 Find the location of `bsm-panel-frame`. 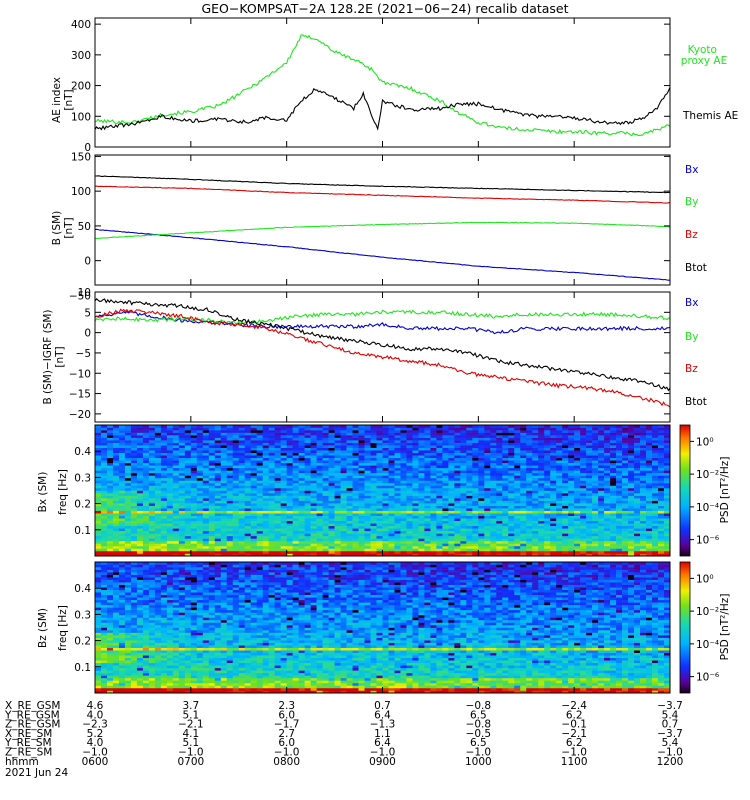

bsm-panel-frame is located at coordinates (382, 220).